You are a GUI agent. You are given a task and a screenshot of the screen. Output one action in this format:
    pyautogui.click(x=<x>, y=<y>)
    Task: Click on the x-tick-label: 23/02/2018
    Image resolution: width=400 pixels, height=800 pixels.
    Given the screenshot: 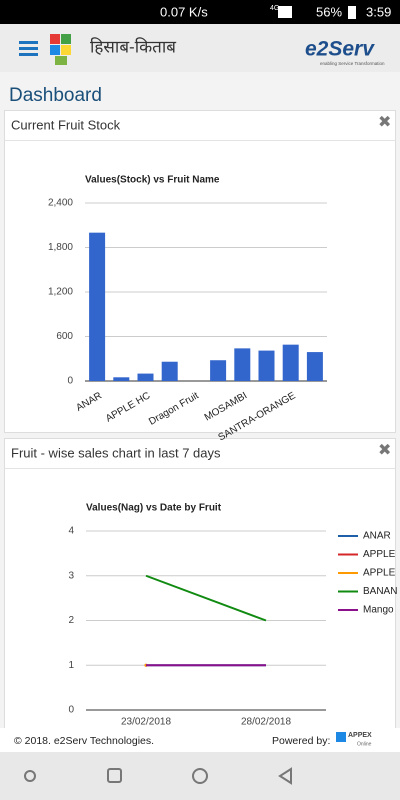 What is the action you would take?
    pyautogui.click(x=146, y=722)
    